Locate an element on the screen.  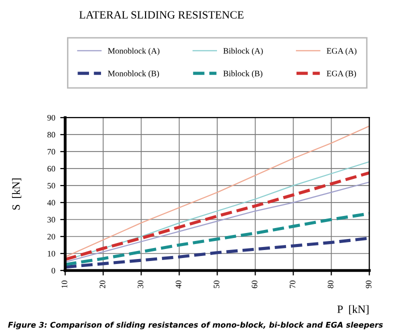
x-tick-label: 30 is located at coordinates (141, 284).